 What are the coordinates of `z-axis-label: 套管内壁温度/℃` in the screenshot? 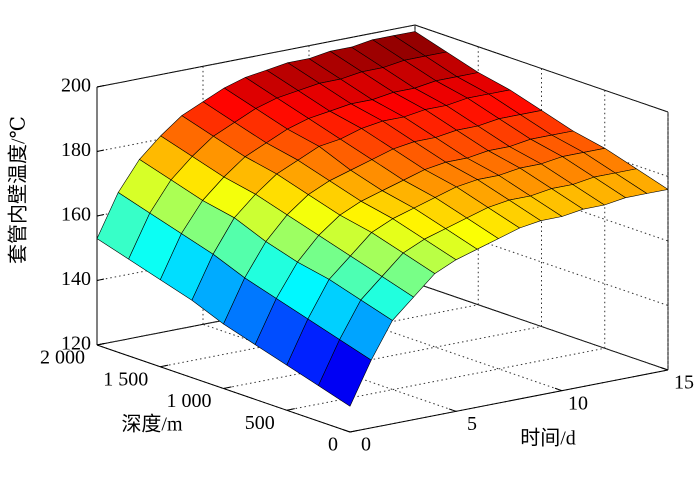 It's located at (18, 190).